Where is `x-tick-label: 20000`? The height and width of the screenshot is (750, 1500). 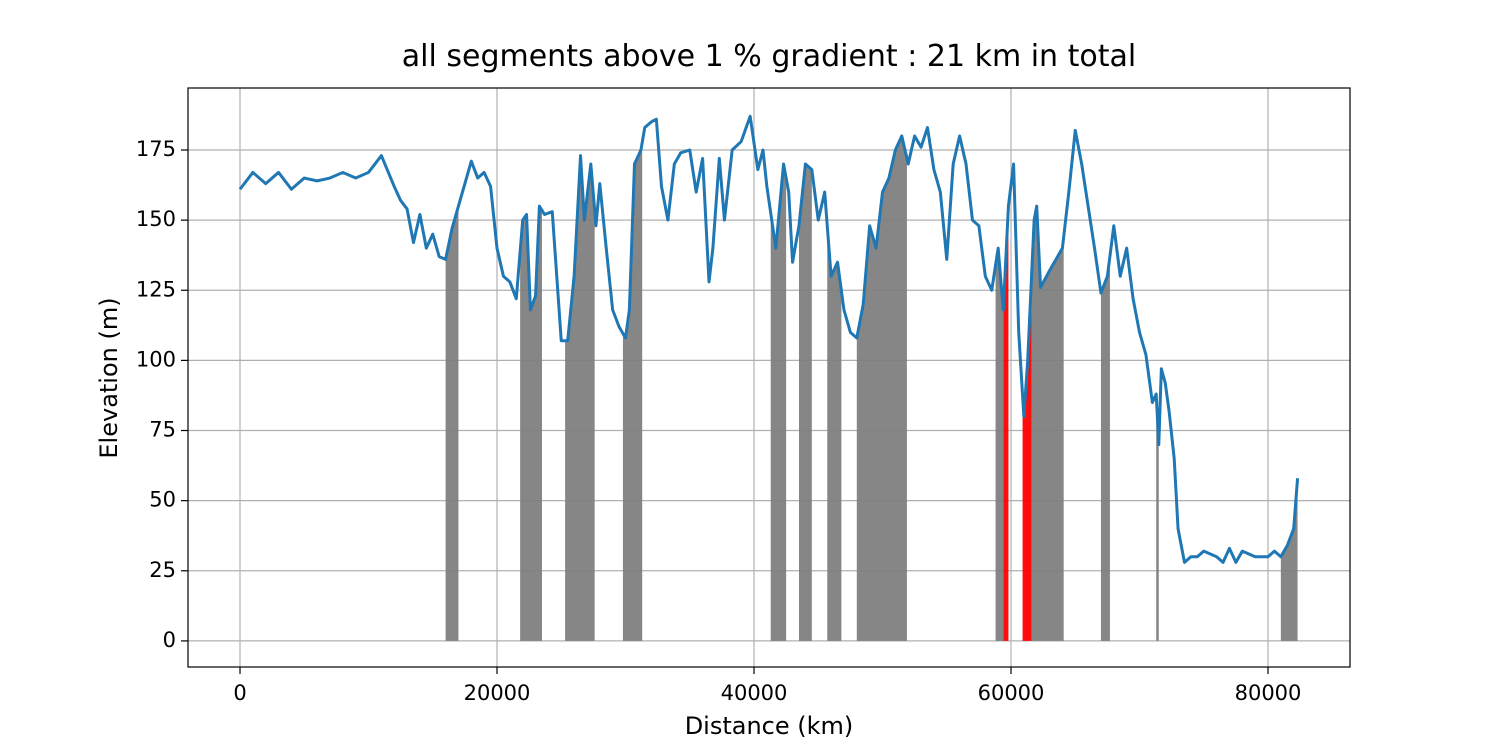
x-tick-label: 20000 is located at coordinates (497, 693).